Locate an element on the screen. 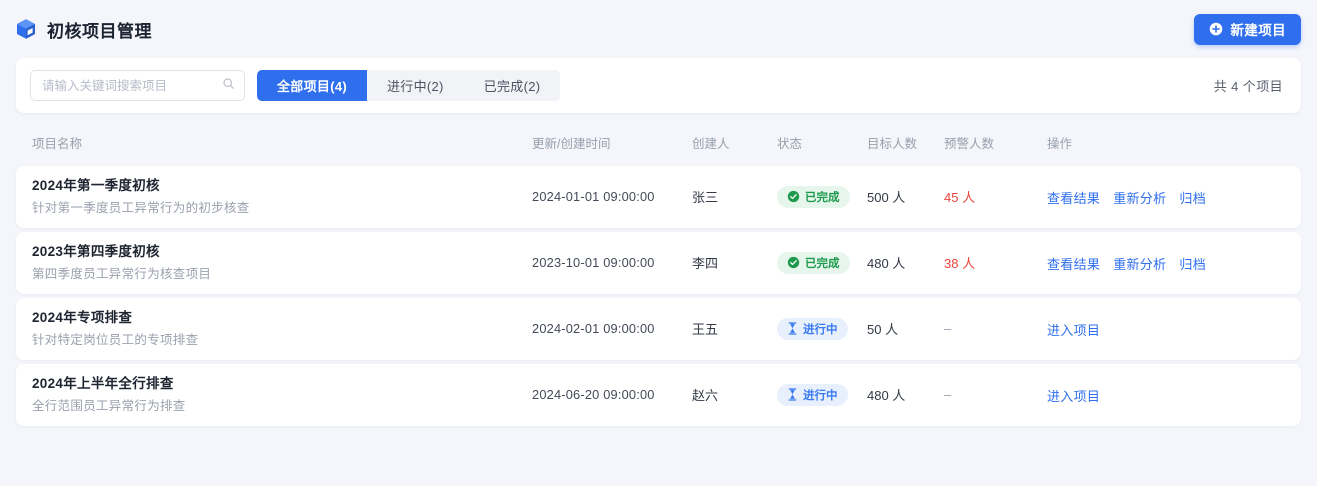 The width and height of the screenshot is (1317, 486). table-header: 项目名称 更新/创建时间 创建人 状态 目标人数 预警人数 操作 is located at coordinates (658, 142).